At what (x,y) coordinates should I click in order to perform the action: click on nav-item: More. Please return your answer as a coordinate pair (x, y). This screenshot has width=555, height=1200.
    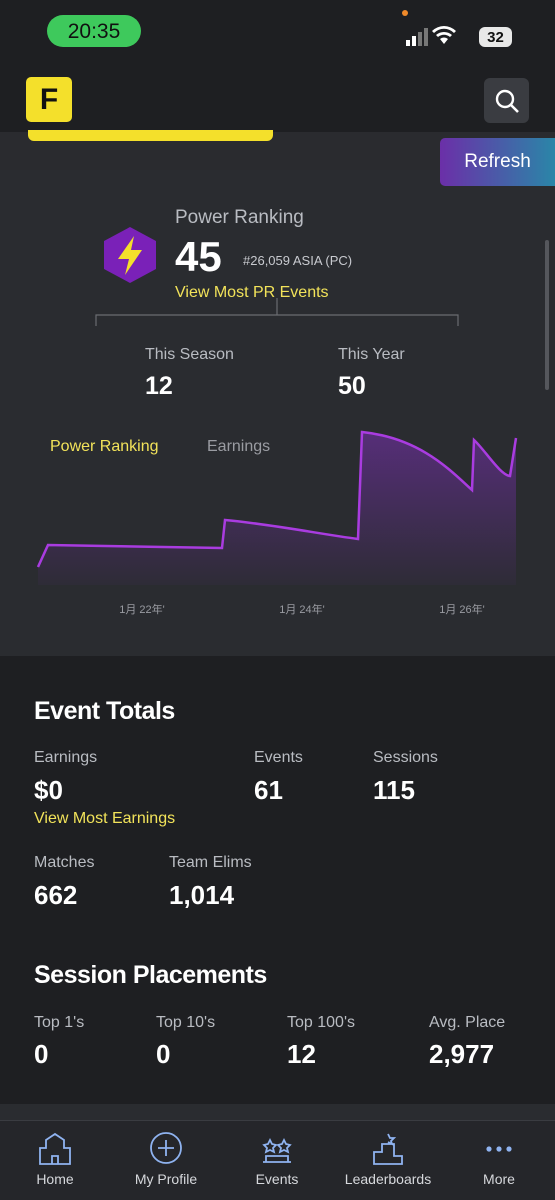
    Looking at the image, I should click on (499, 1179).